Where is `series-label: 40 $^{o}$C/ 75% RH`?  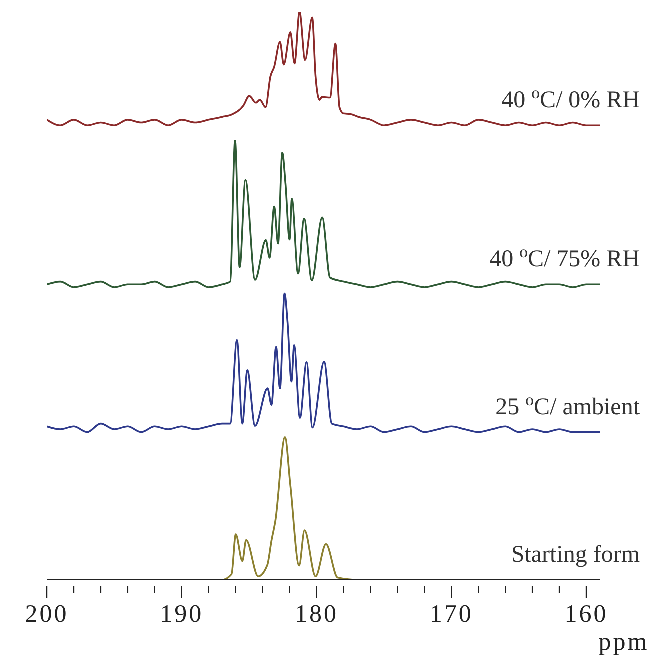 series-label: 40 $^{o}$C/ 75% RH is located at coordinates (565, 257).